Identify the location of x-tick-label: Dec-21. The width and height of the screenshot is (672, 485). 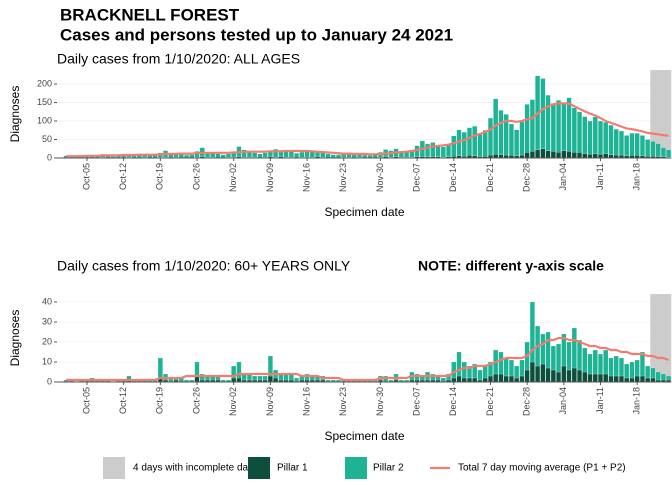
(490, 177).